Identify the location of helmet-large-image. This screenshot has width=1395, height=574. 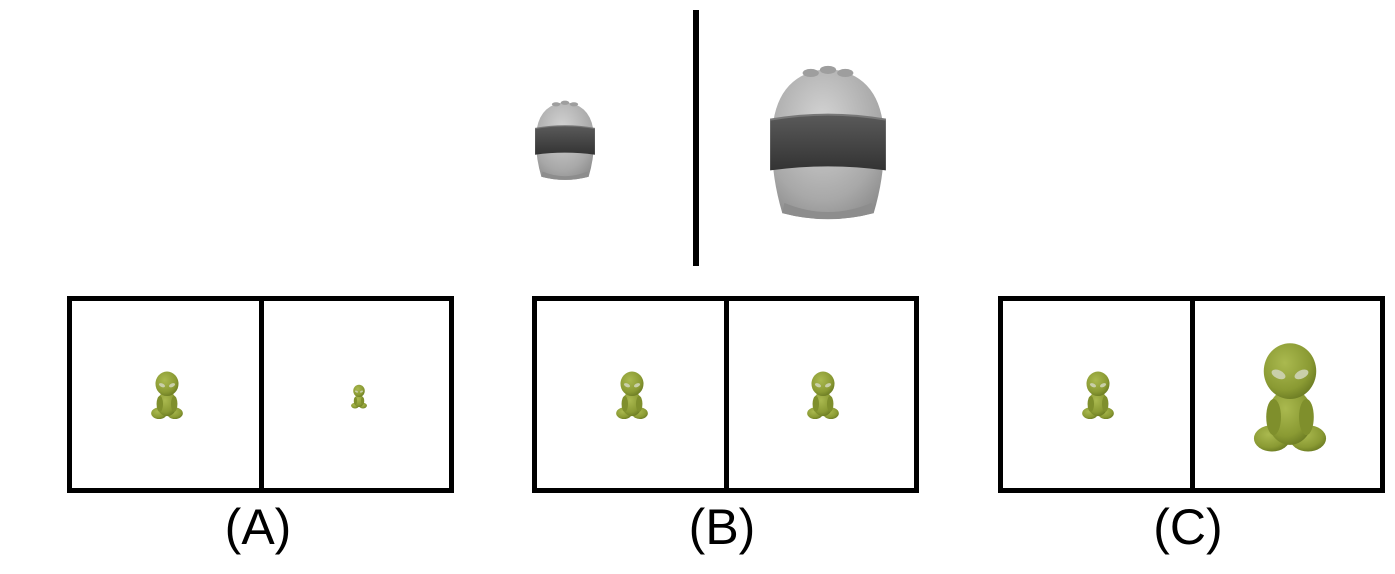
(828, 142).